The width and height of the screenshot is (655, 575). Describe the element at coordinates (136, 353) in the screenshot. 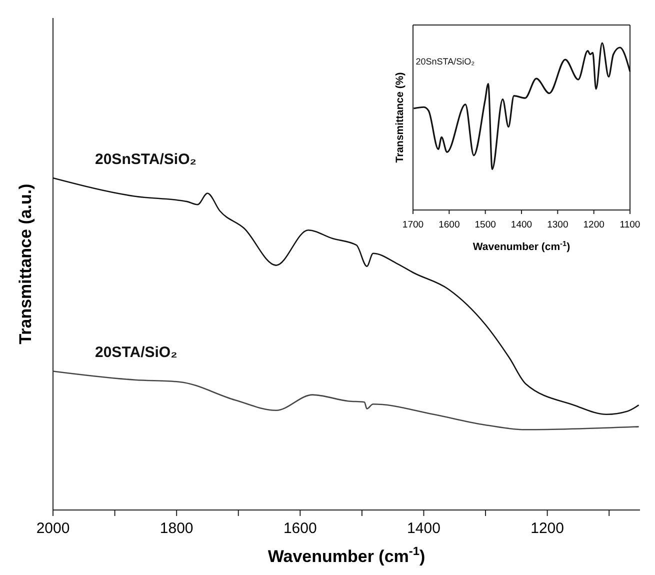

I see `series-label: 20STA/SiO₂` at that location.